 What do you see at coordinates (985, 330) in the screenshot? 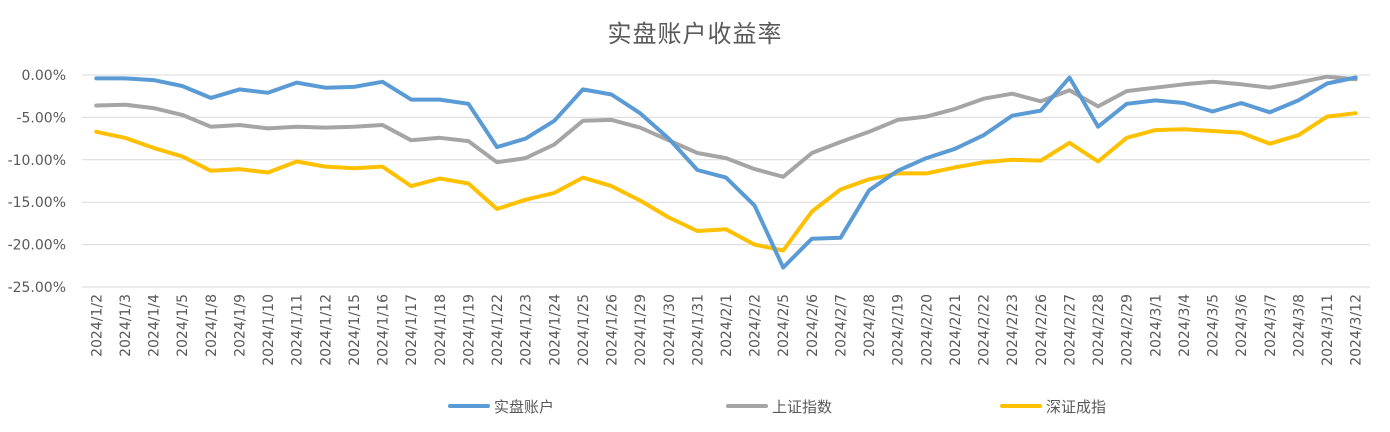
I see `x-tick-label: 2024/2/22` at bounding box center [985, 330].